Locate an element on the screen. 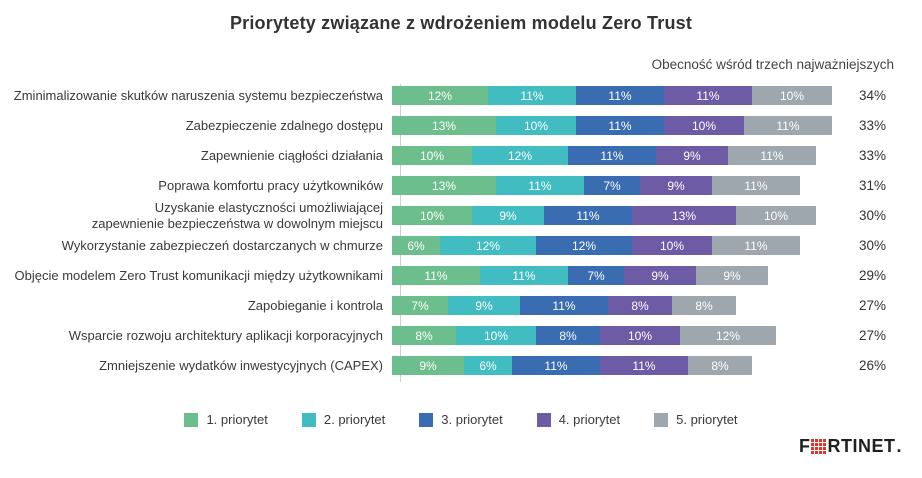  legend-label: 3. priorytet is located at coordinates (472, 419).